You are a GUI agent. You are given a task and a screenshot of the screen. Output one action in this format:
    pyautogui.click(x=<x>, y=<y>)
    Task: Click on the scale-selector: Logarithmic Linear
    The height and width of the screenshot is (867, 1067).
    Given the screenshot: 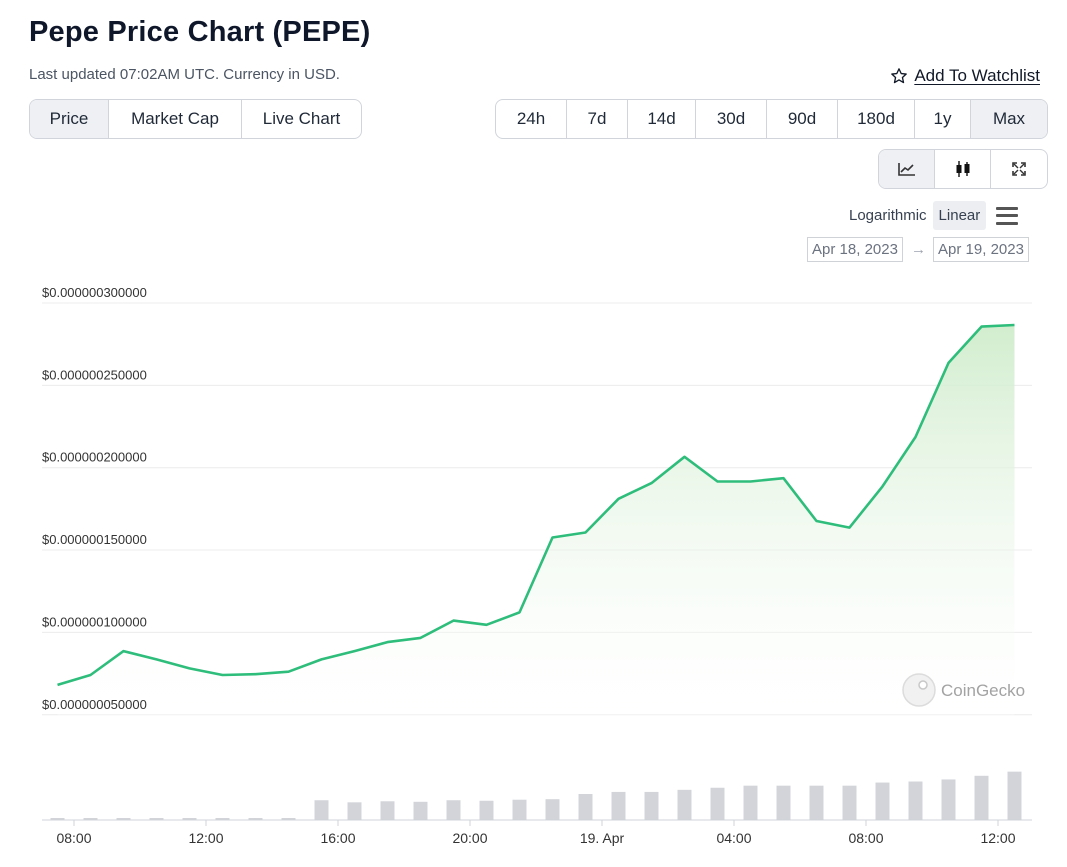 What is the action you would take?
    pyautogui.click(x=931, y=215)
    